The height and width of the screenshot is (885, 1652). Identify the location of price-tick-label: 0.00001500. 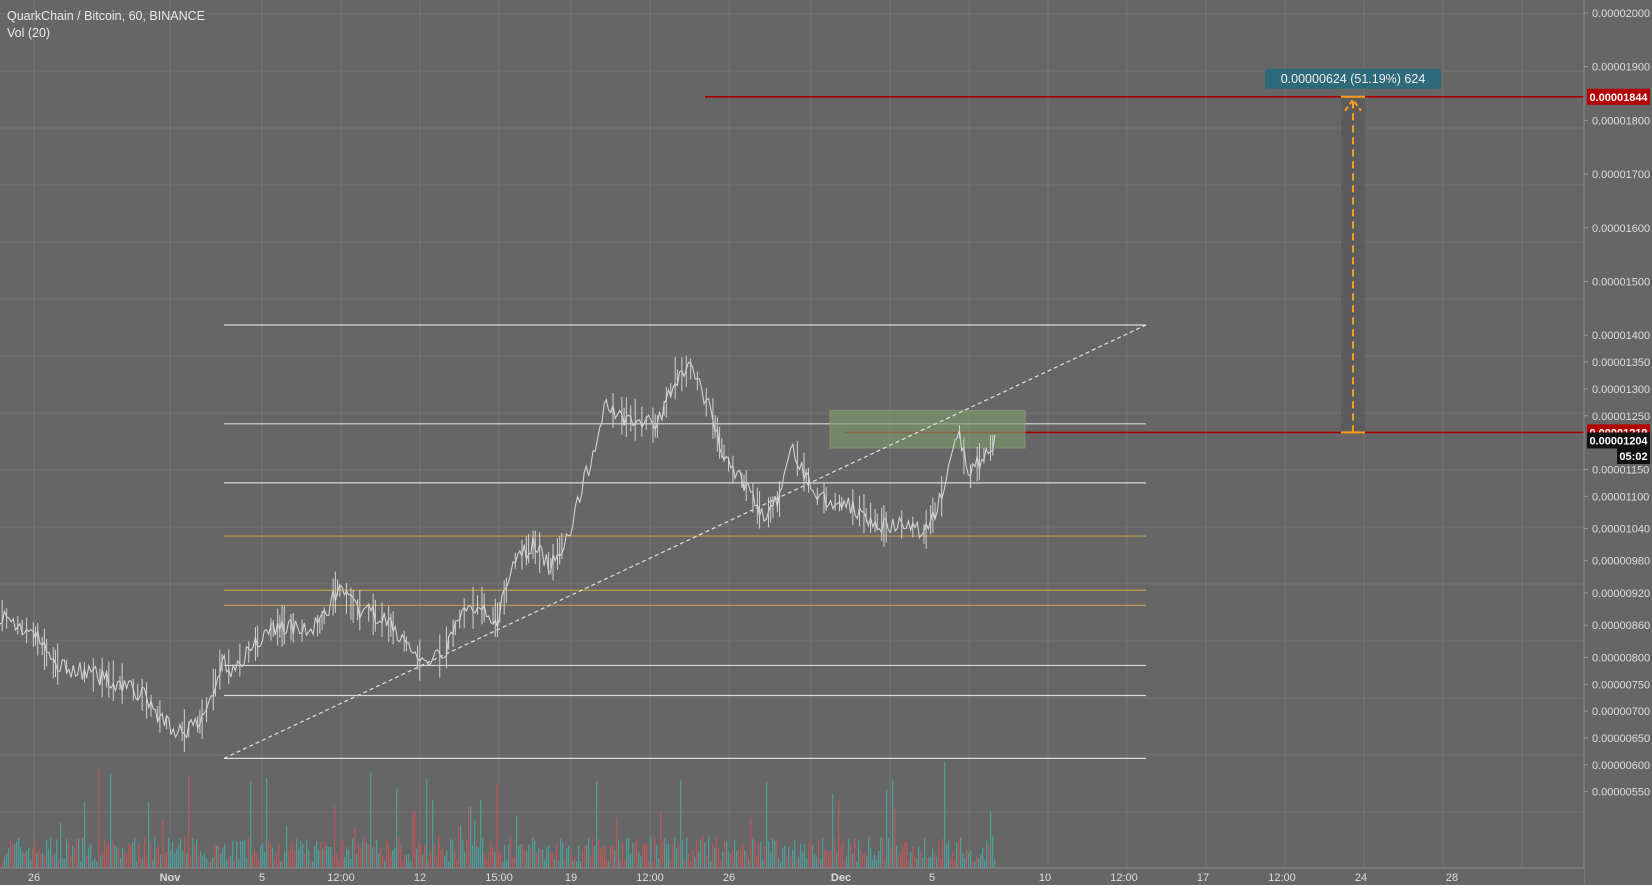
(1621, 283).